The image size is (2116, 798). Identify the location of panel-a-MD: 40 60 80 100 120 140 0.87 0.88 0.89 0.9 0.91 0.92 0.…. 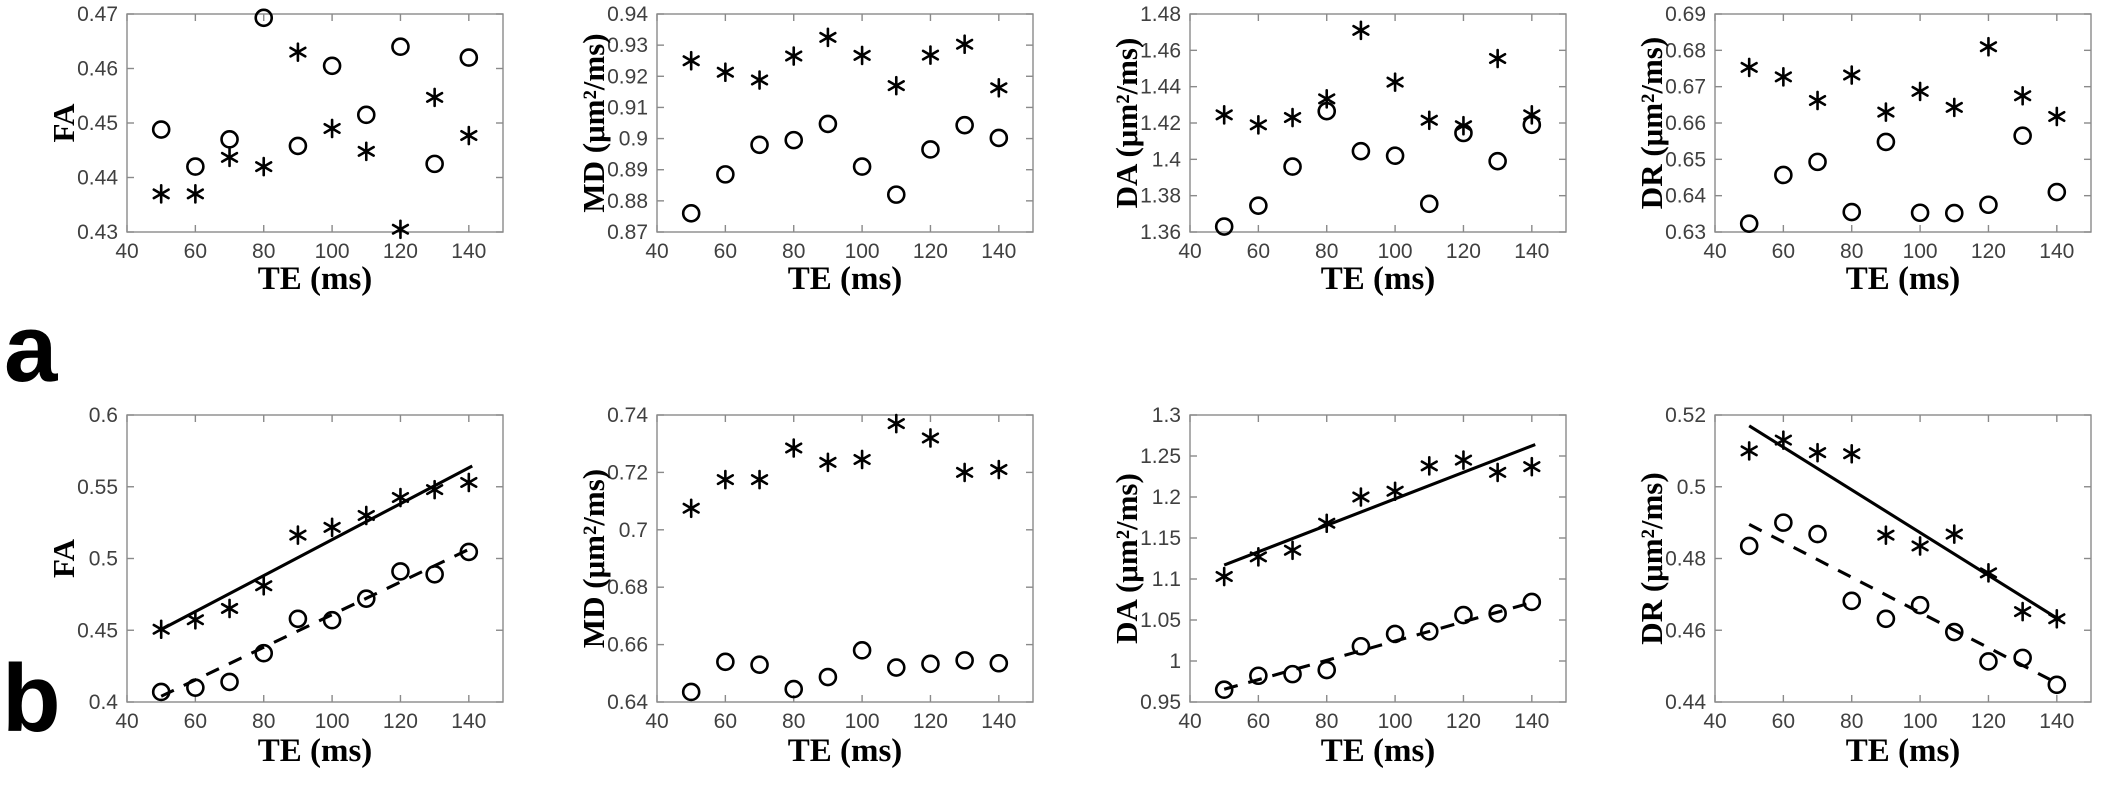
(805, 150).